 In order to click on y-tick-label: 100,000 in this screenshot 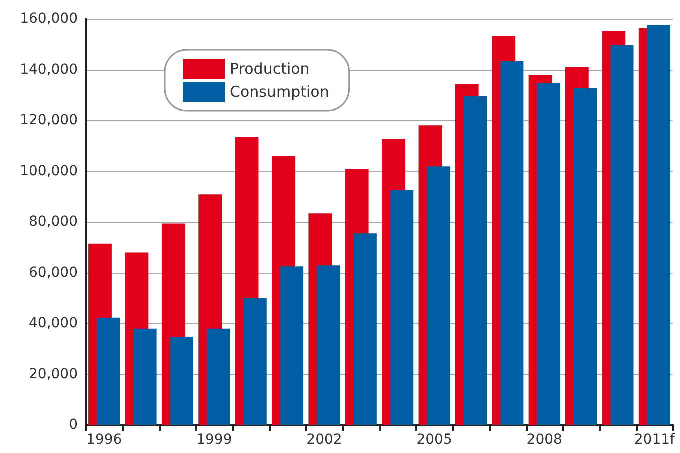, I will do `click(49, 171)`.